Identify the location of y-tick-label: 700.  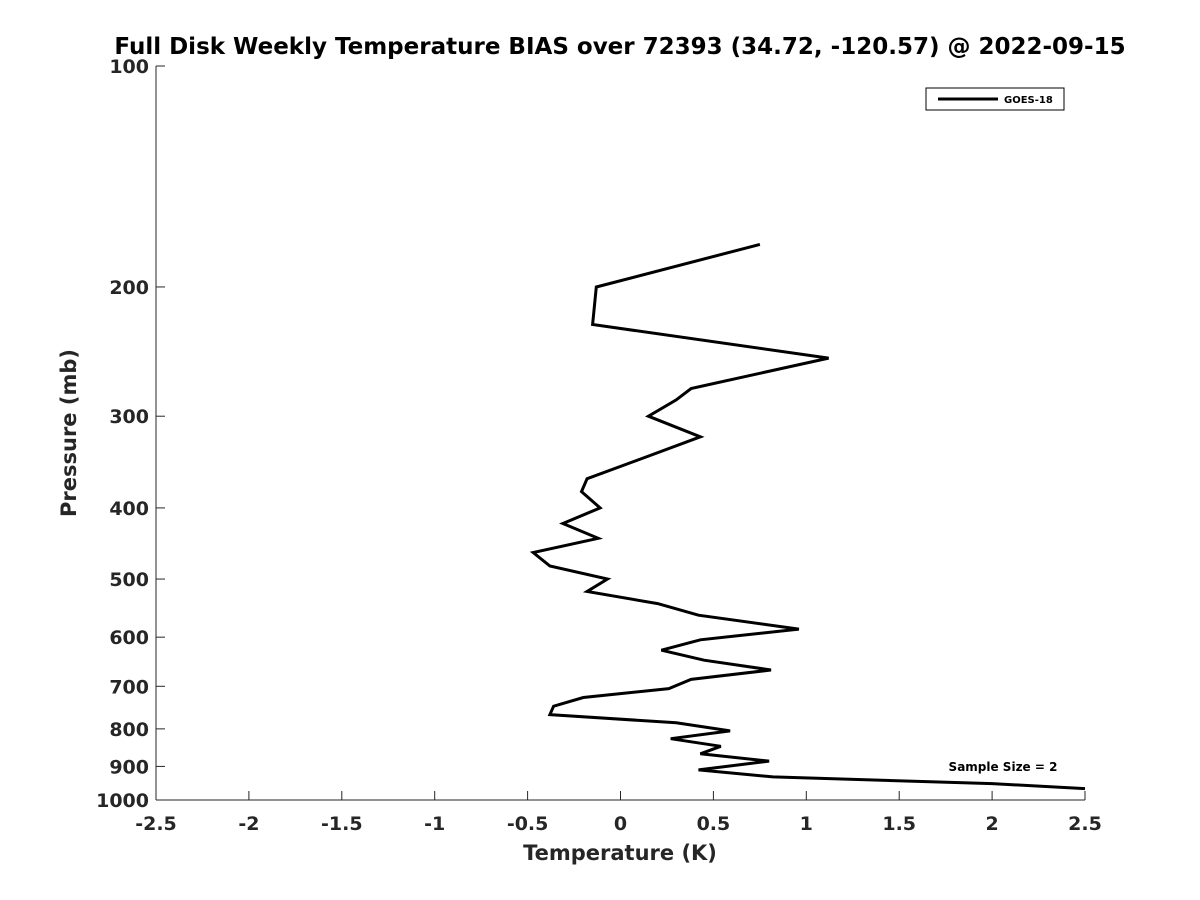
(129, 687).